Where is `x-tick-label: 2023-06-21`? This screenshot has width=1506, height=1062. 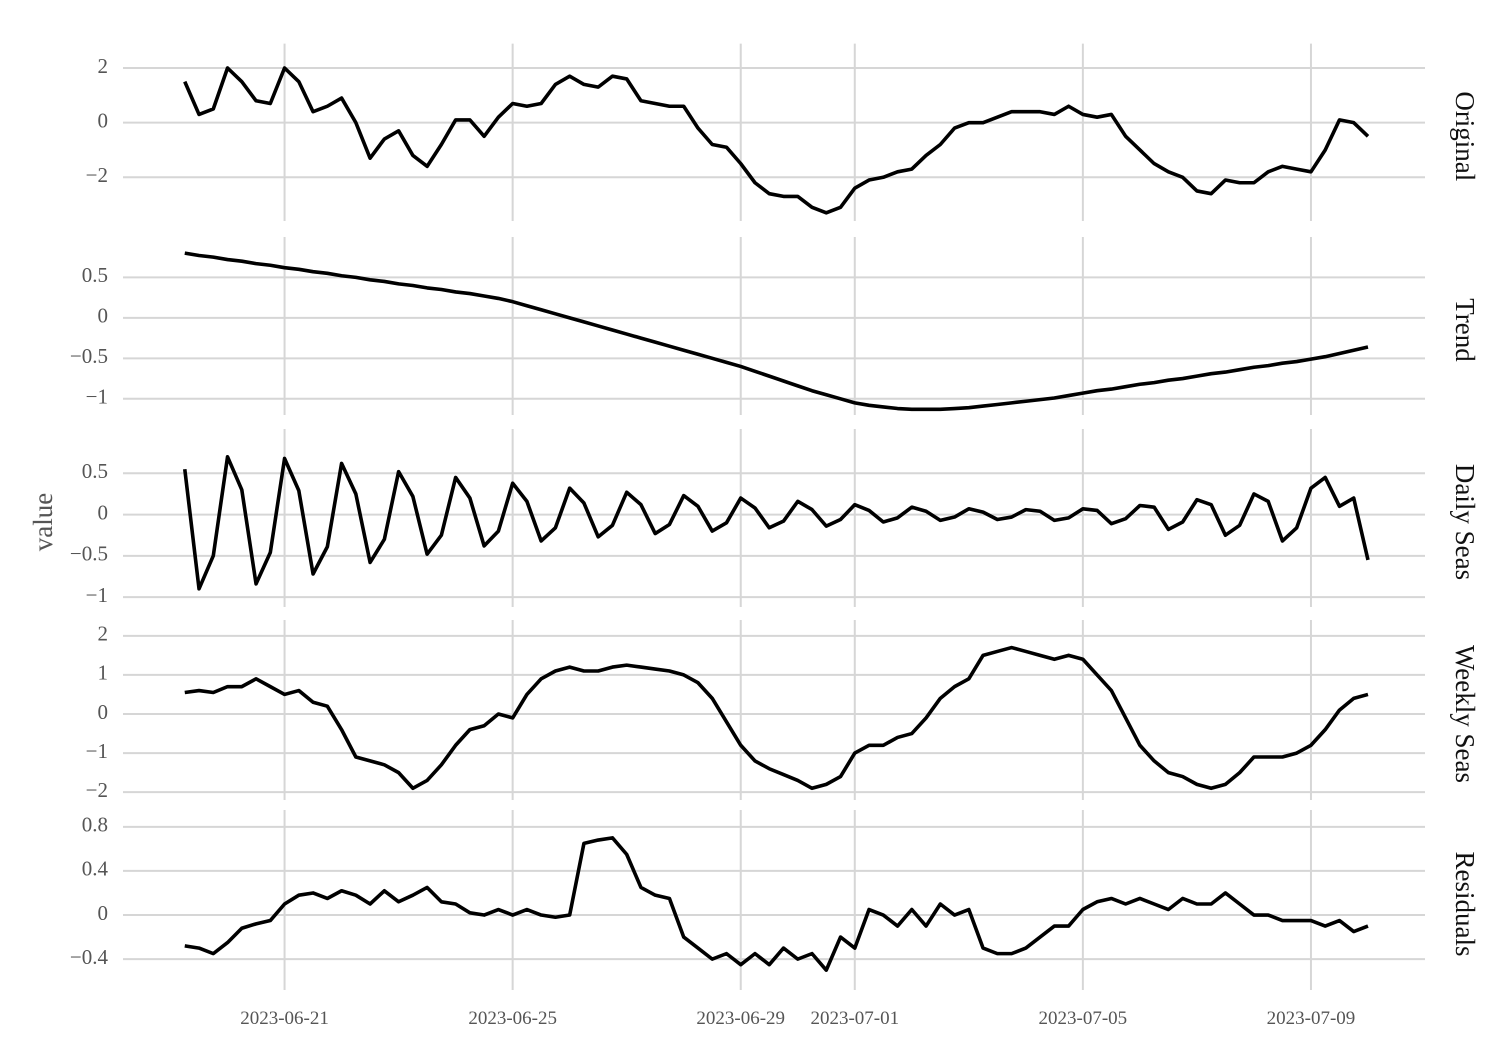
x-tick-label: 2023-06-21 is located at coordinates (284, 1018).